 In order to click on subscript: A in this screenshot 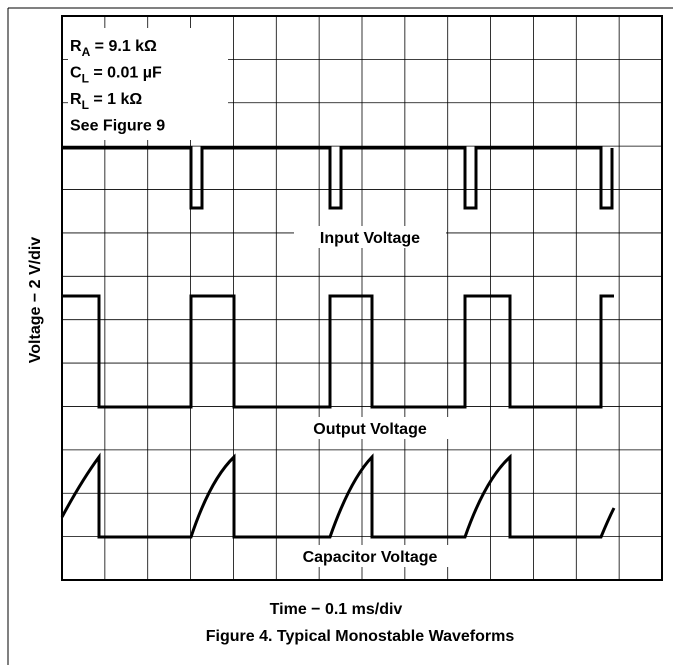, I will do `click(86, 52)`.